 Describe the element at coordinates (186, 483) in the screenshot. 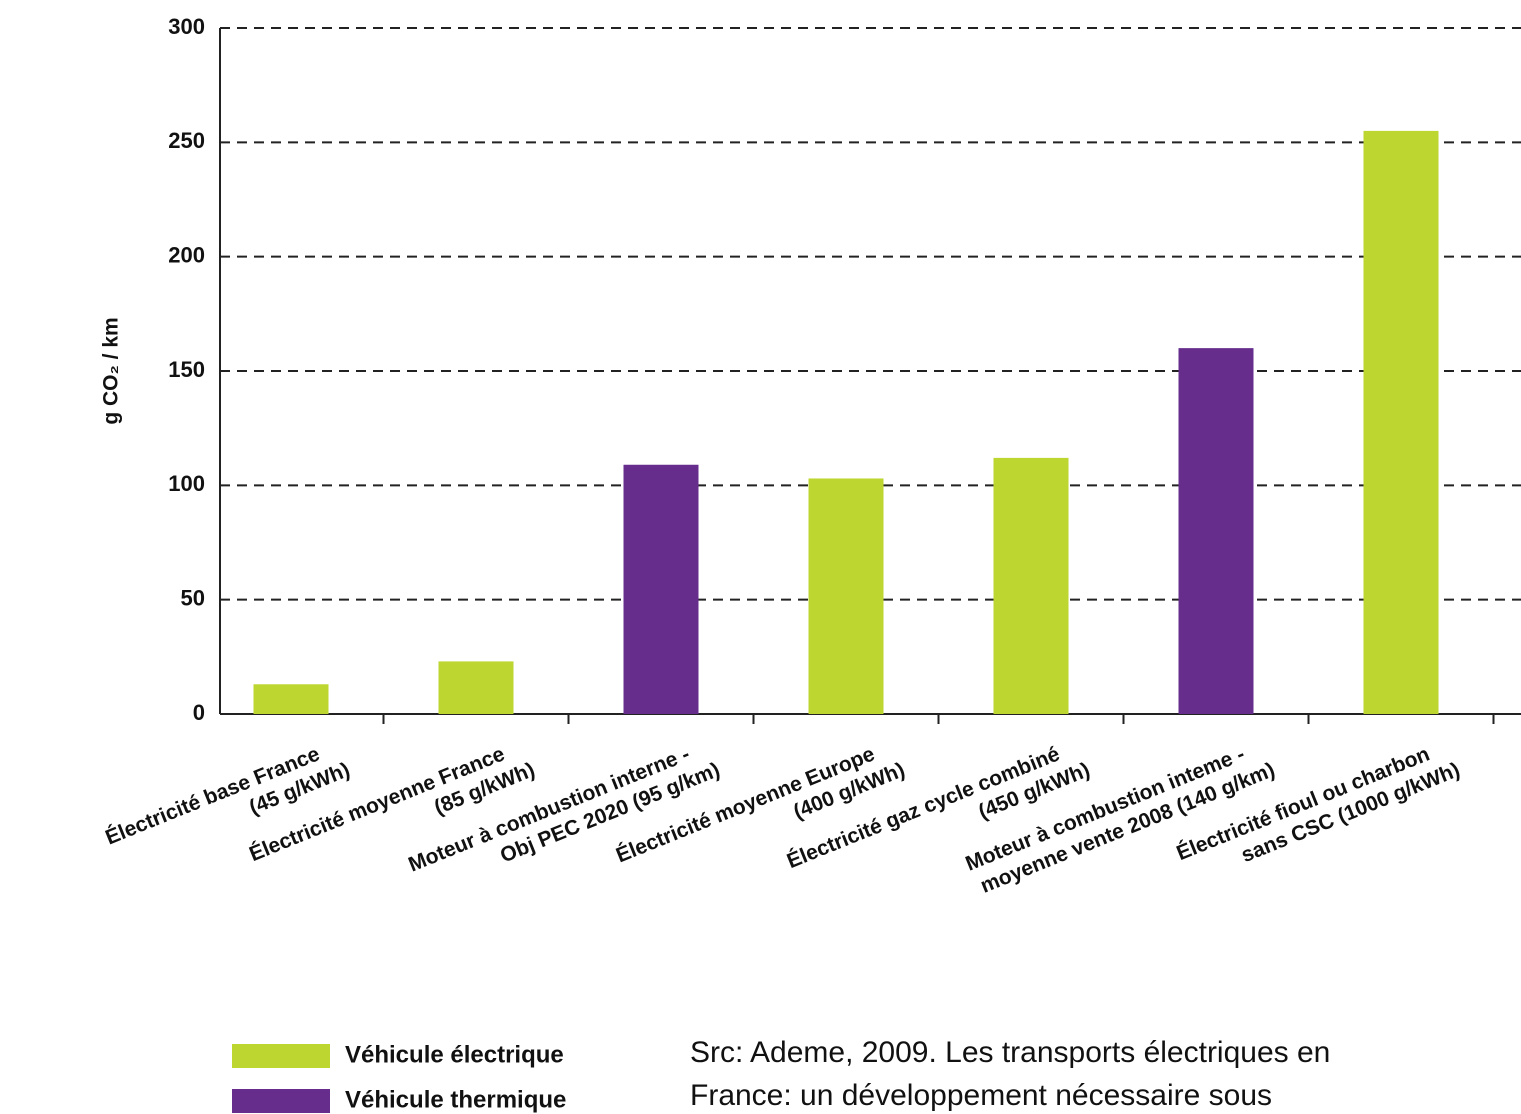

I see `y-tick-label: 100` at that location.